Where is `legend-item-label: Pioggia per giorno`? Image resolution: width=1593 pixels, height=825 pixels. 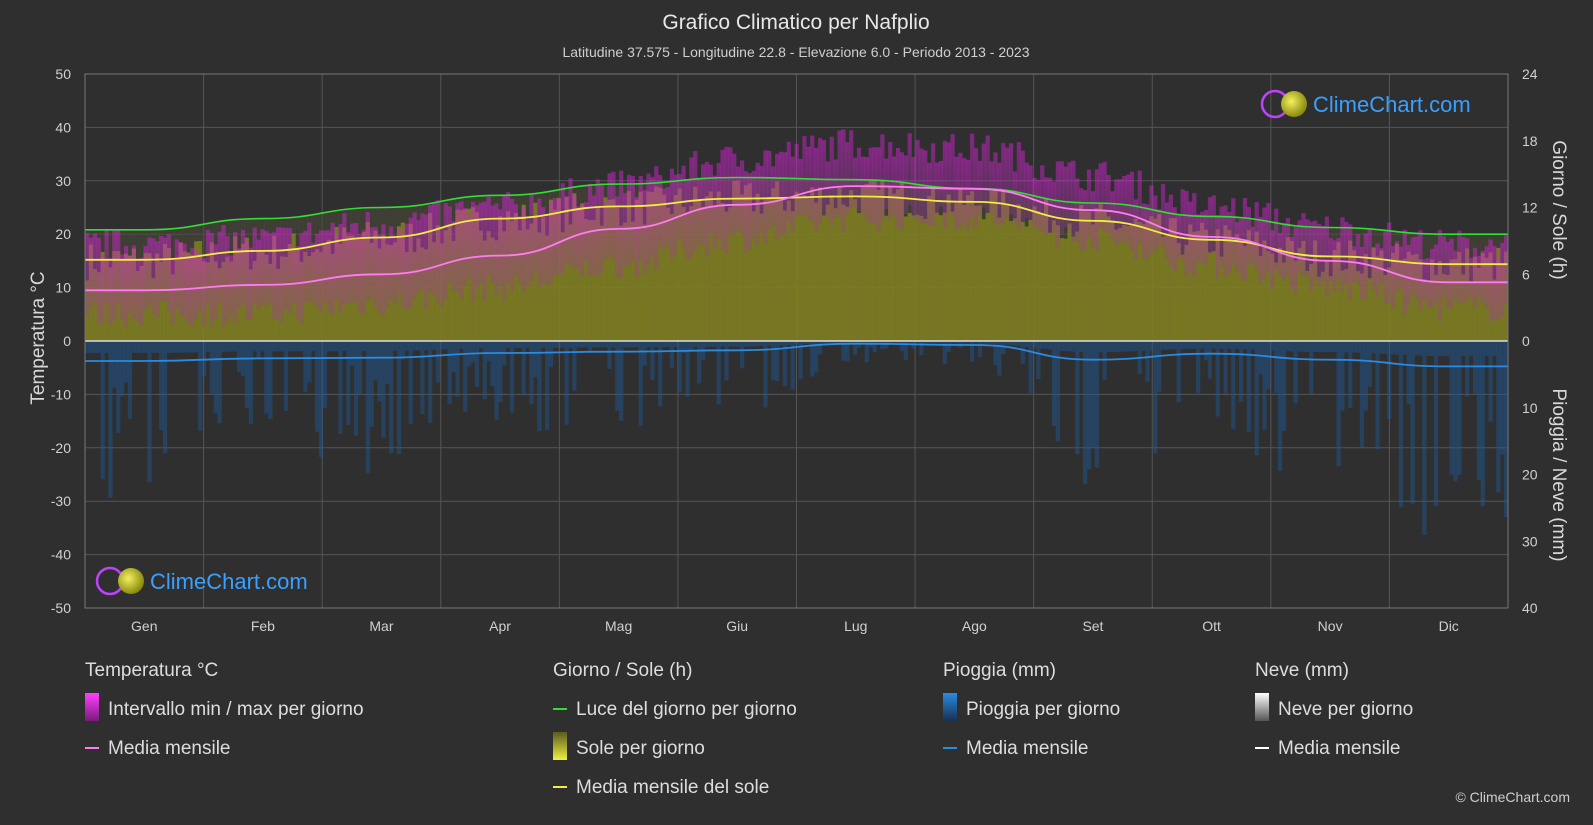 legend-item-label: Pioggia per giorno is located at coordinates (1043, 709).